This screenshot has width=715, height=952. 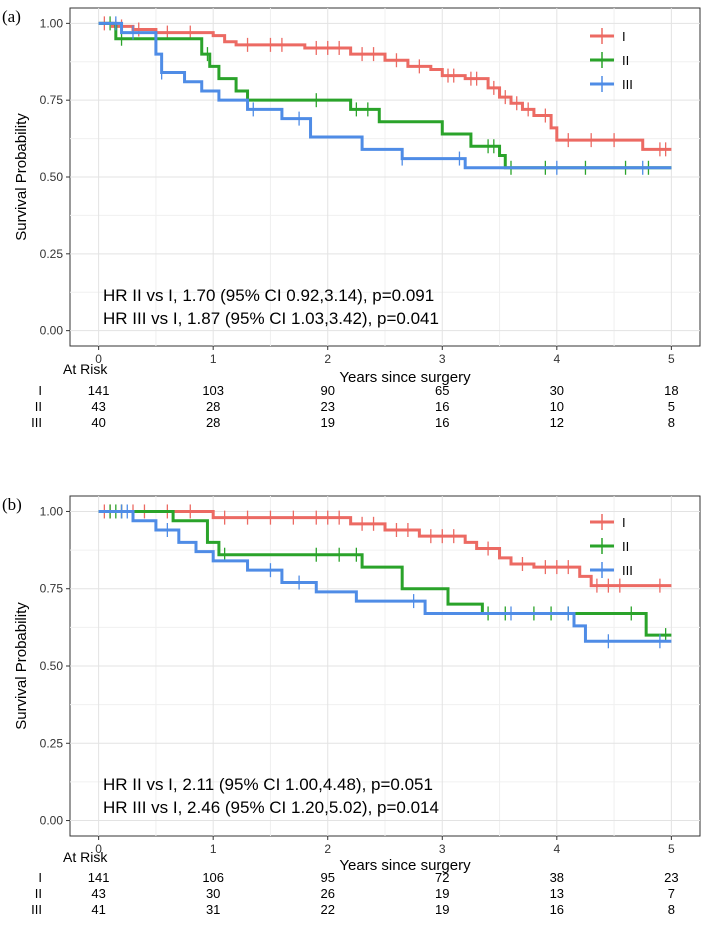 What do you see at coordinates (98, 422) in the screenshot?
I see `risk-count: 40` at bounding box center [98, 422].